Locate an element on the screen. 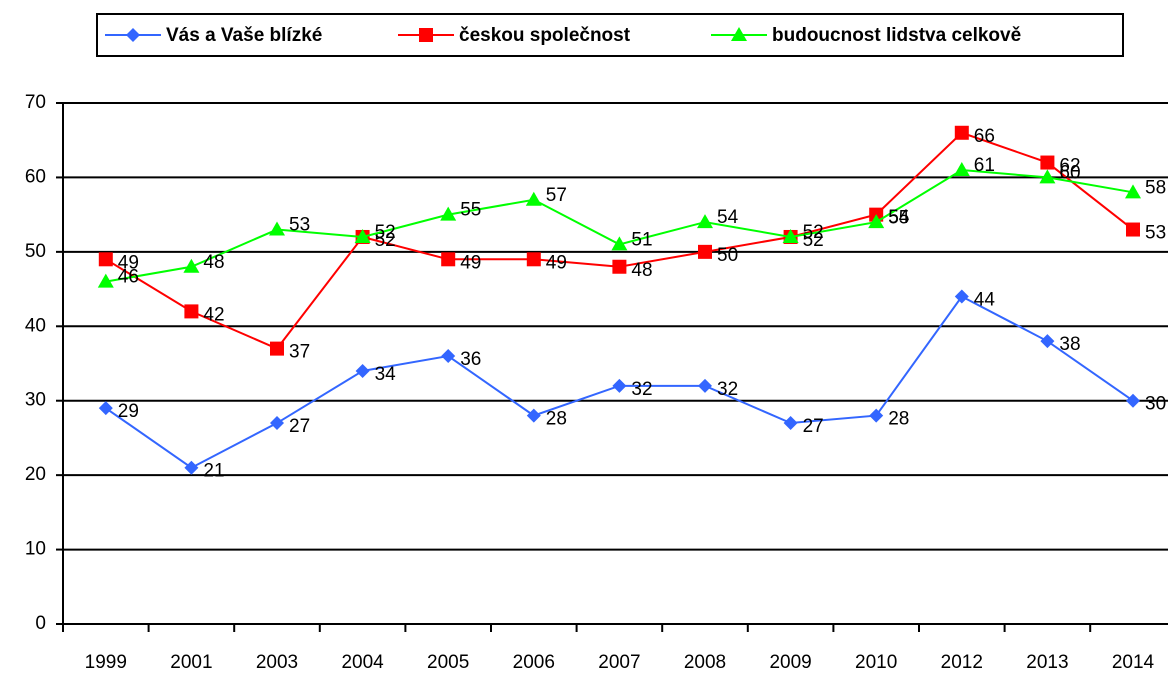 The height and width of the screenshot is (673, 1168). y-tick-label: 60 is located at coordinates (35, 176).